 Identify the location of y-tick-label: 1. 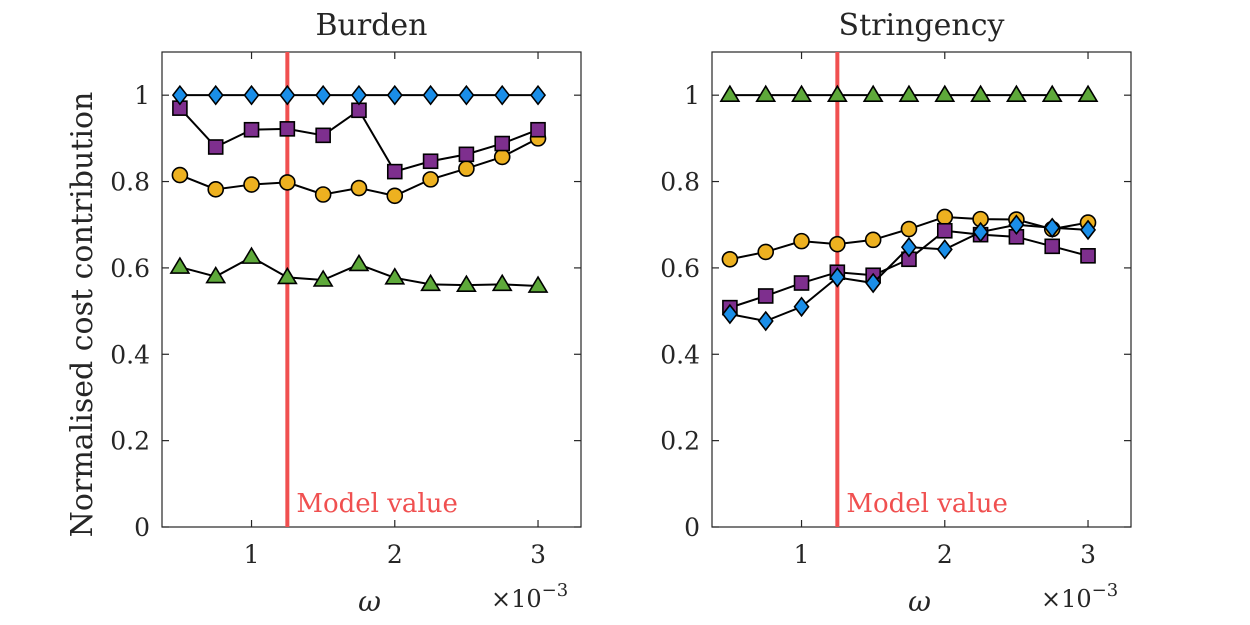
(142, 95).